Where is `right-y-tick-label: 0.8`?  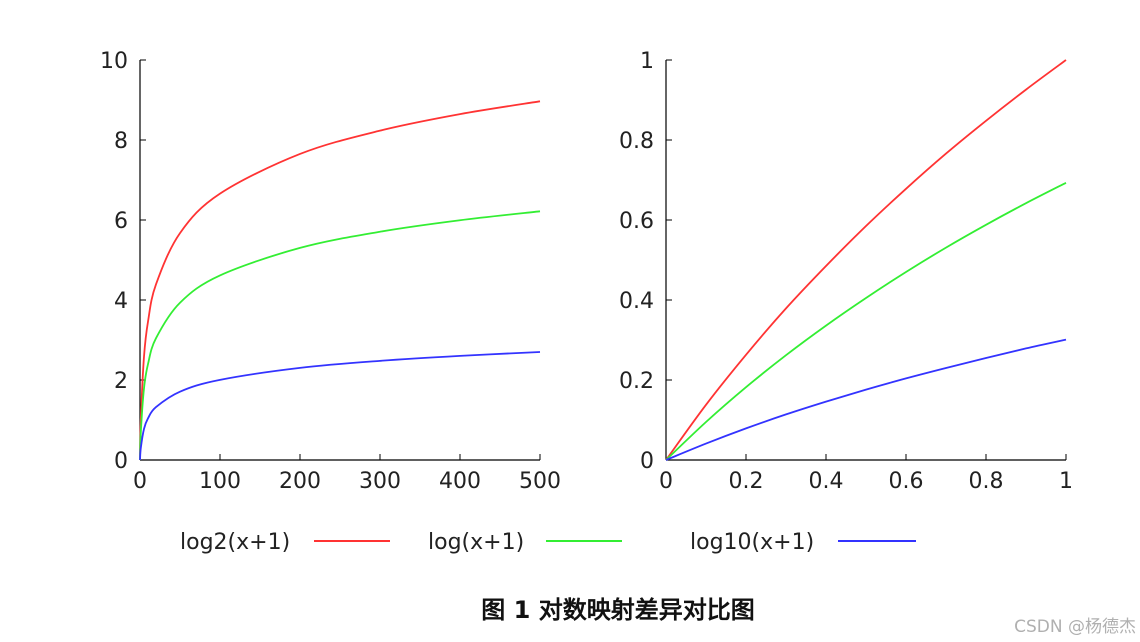
right-y-tick-label: 0.8 is located at coordinates (636, 141).